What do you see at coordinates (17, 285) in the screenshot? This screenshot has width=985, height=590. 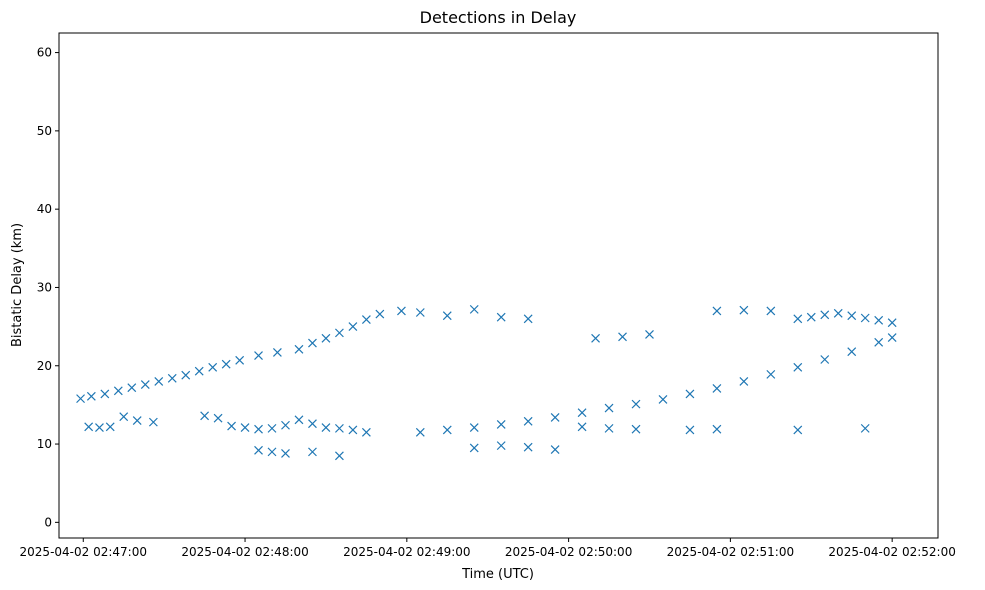 I see `y-axis-label: Bistatic Delay (km)` at bounding box center [17, 285].